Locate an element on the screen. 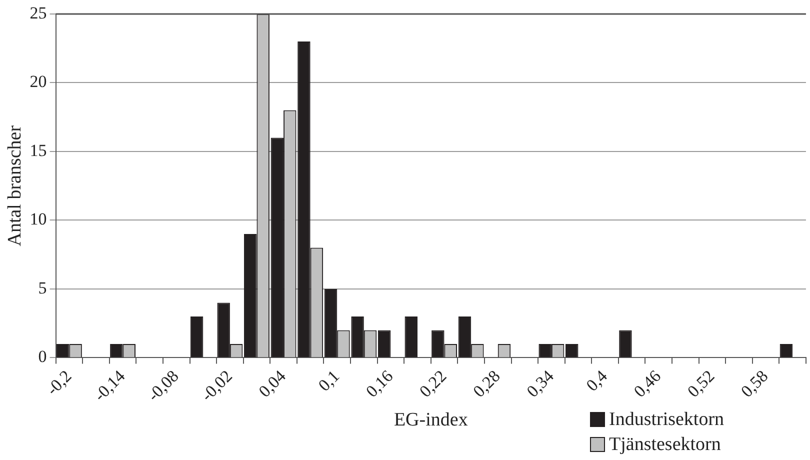 This screenshot has height=460, width=810. x-tick-label: 0,1 is located at coordinates (329, 380).